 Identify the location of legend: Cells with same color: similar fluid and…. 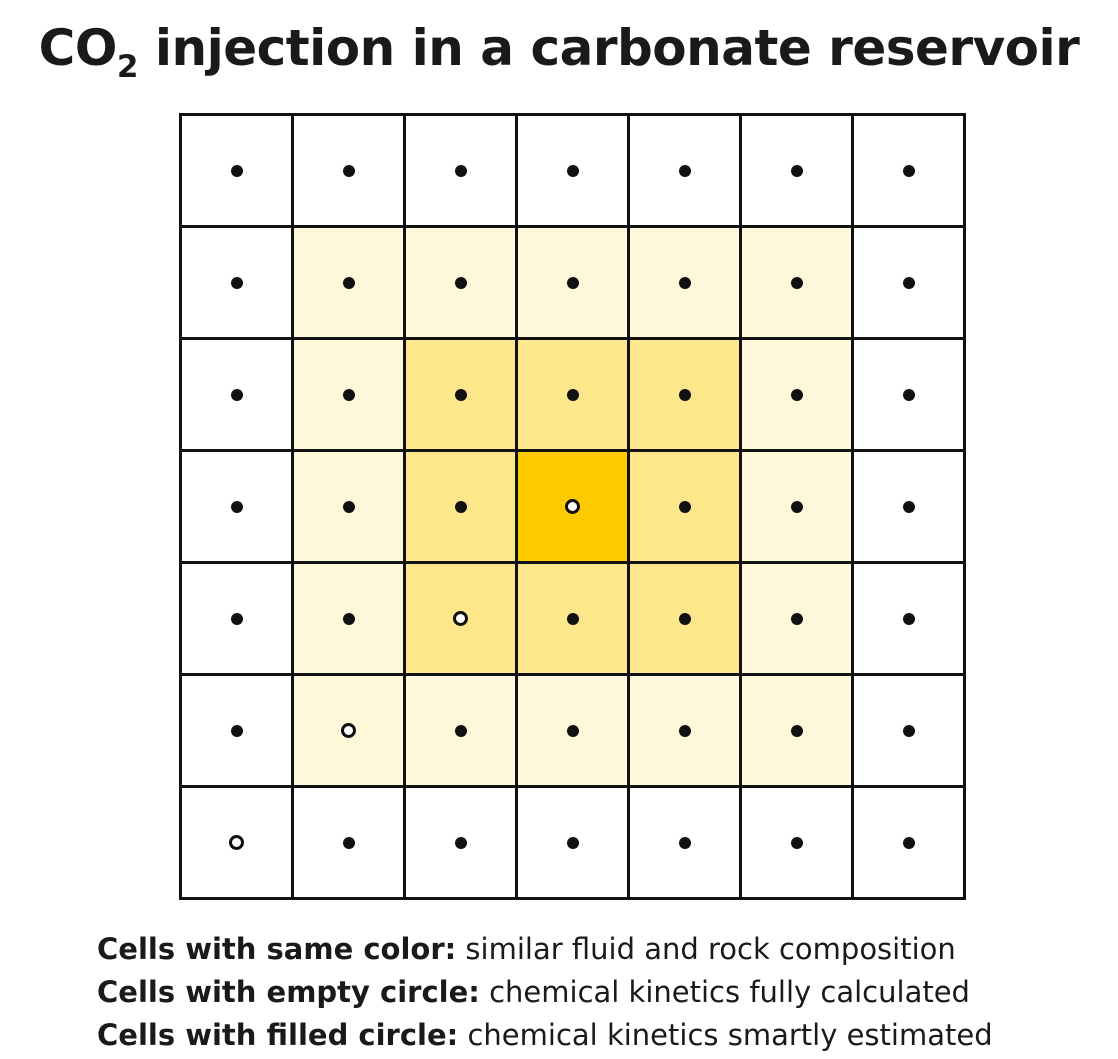
(545, 992).